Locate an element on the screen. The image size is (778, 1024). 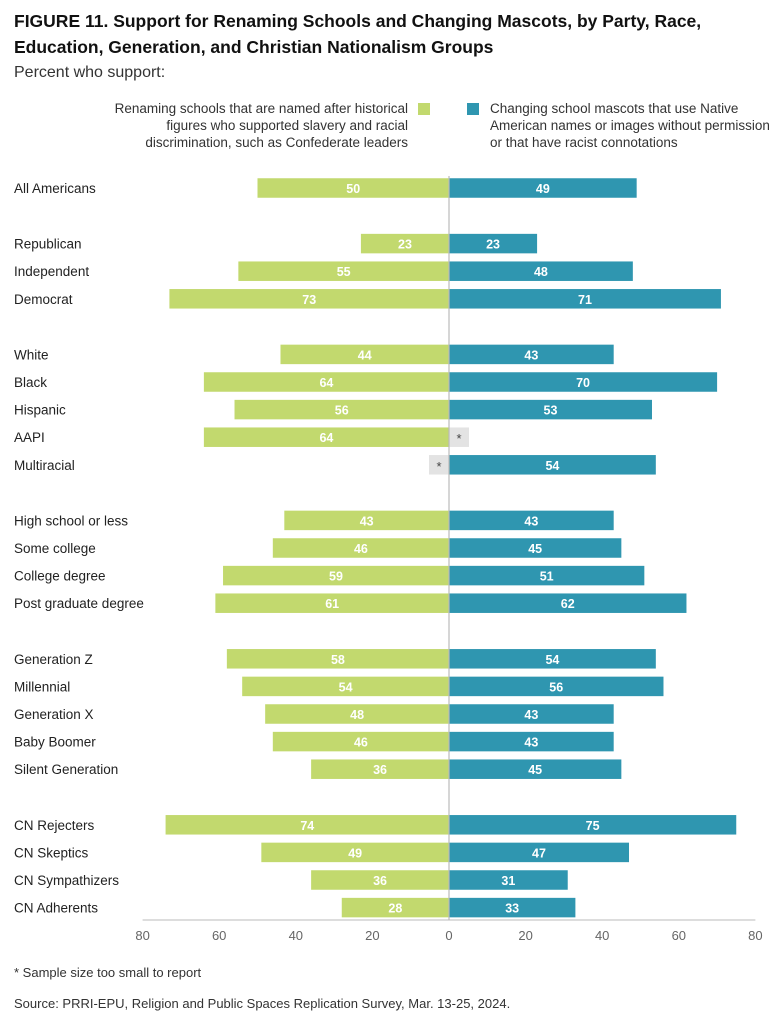
bar-mascots-silent-generation is located at coordinates (535, 769).